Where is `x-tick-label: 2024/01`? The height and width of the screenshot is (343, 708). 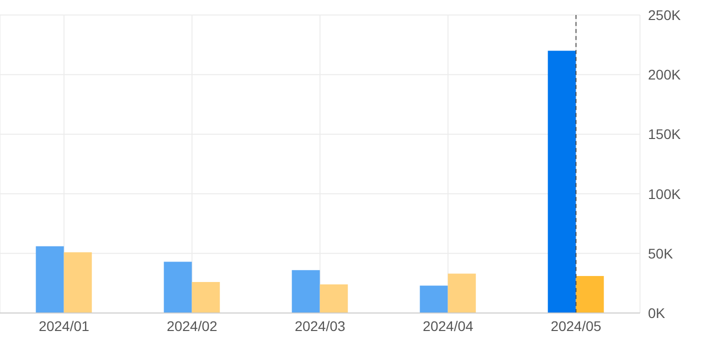
x-tick-label: 2024/01 is located at coordinates (64, 326).